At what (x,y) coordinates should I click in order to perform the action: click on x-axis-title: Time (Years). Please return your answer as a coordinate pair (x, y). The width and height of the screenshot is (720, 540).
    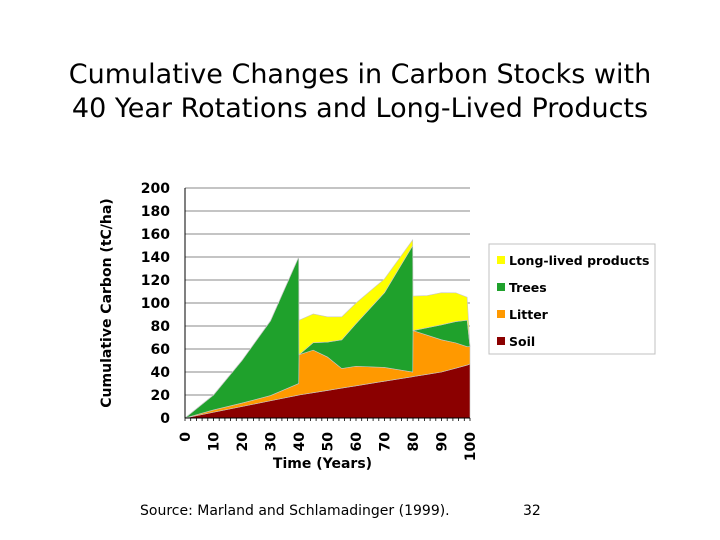
    Looking at the image, I should click on (322, 464).